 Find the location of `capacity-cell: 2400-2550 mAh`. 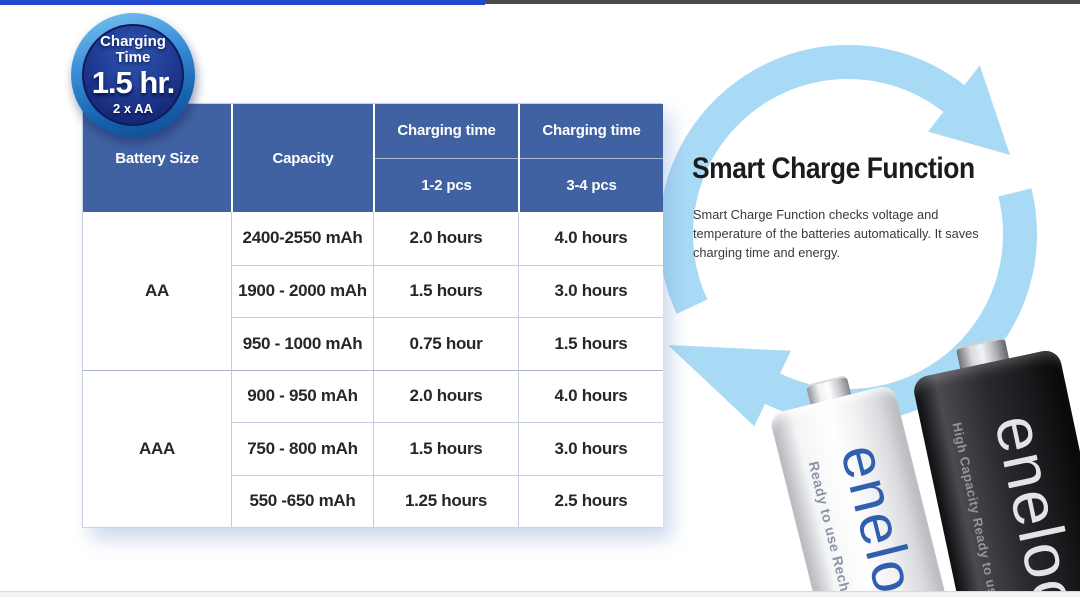

capacity-cell: 2400-2550 mAh is located at coordinates (302, 238).